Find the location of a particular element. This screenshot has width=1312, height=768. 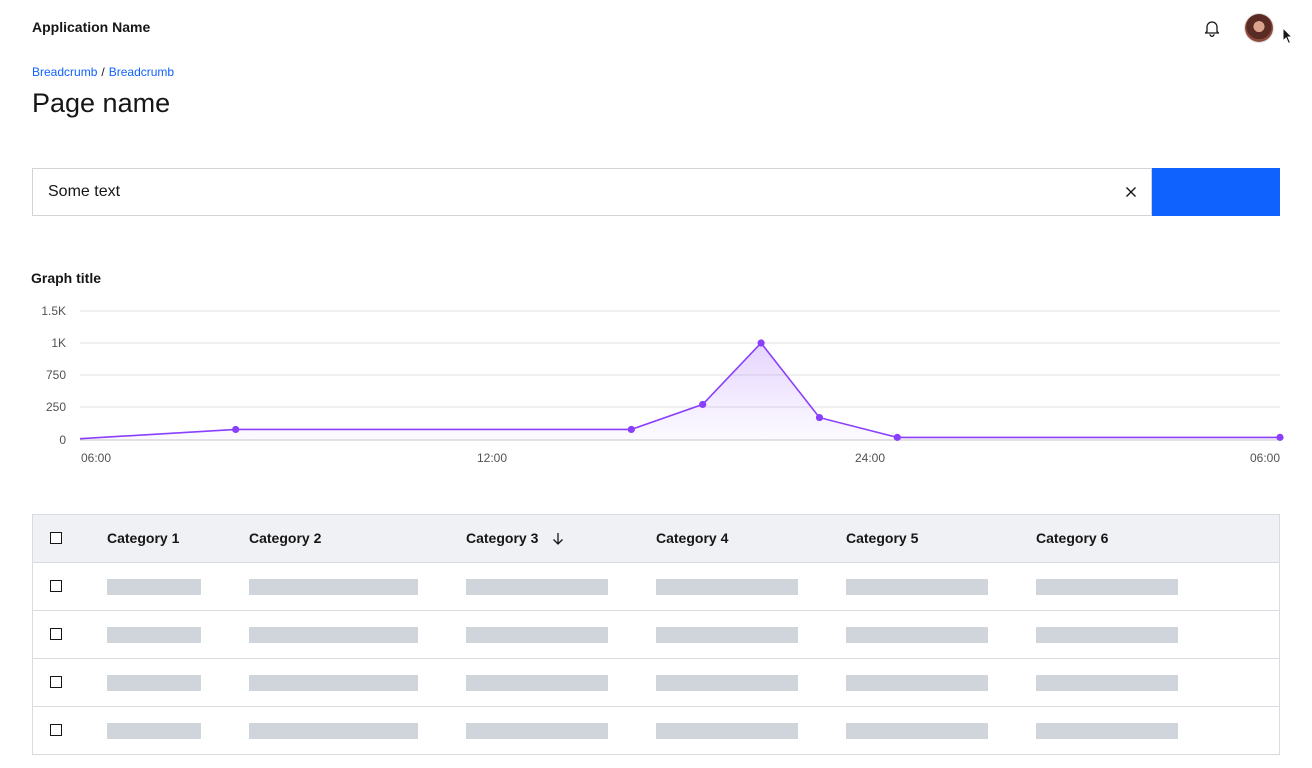

user-avatar is located at coordinates (1259, 28).